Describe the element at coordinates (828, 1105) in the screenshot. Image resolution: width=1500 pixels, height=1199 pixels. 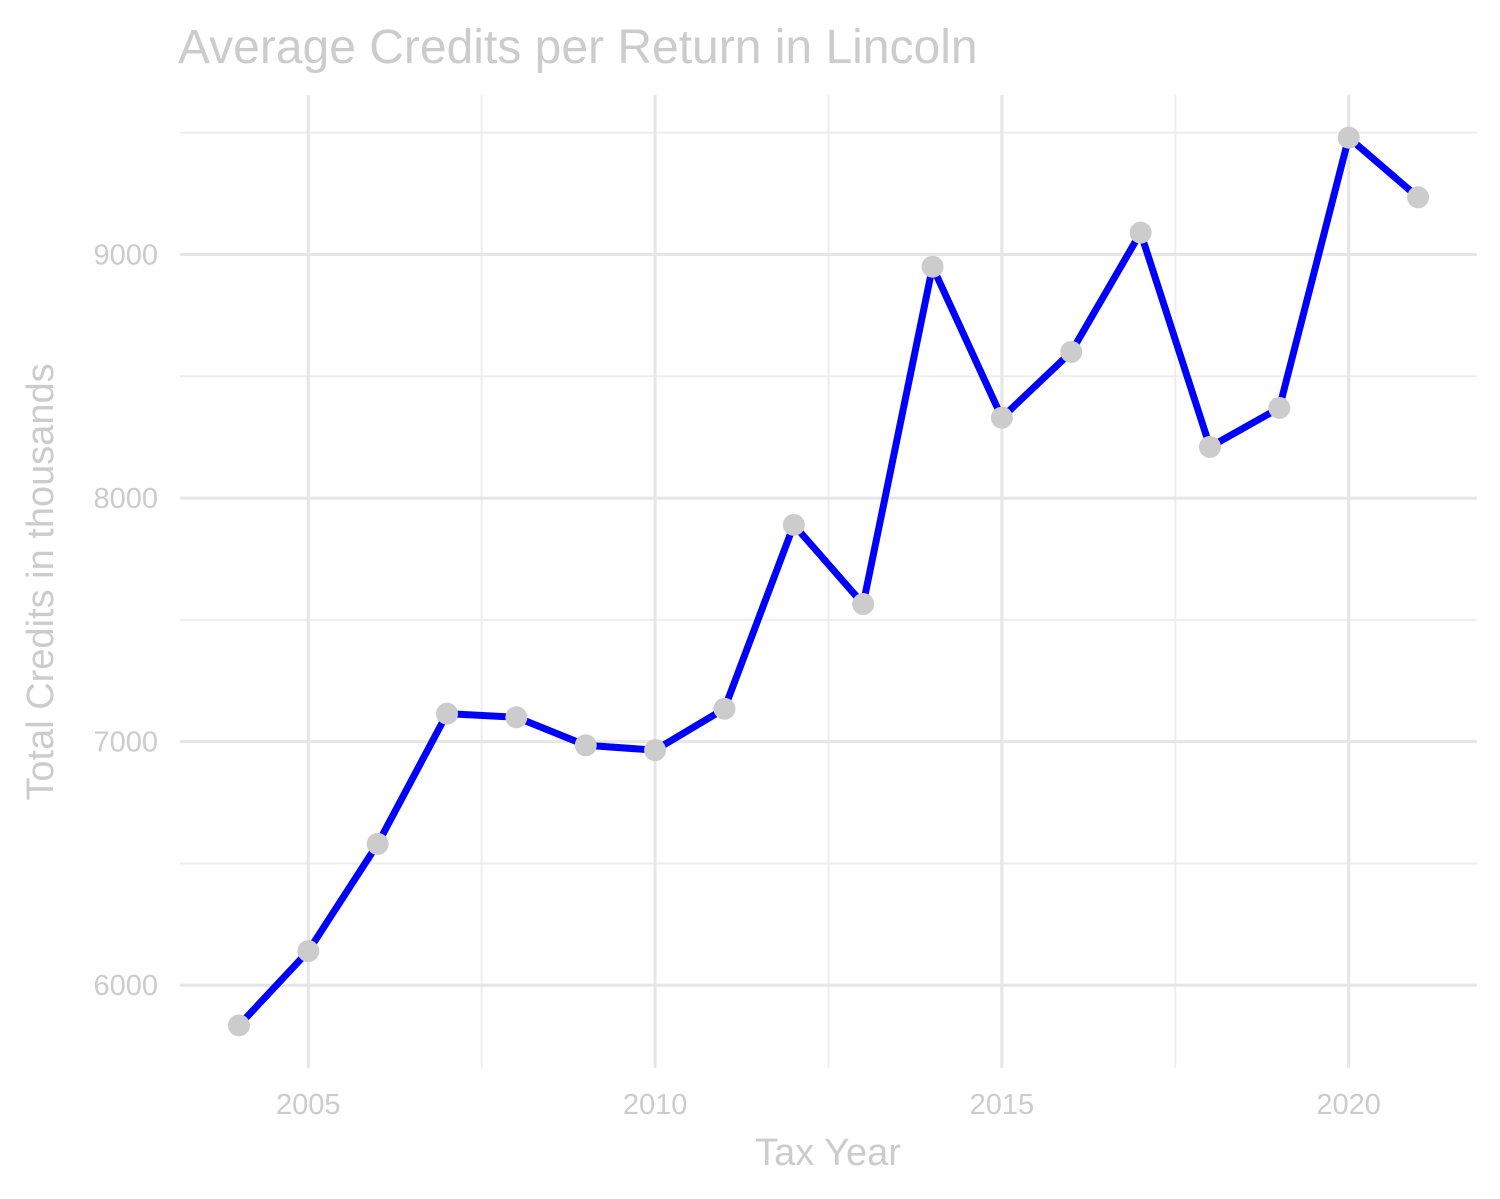
I see `x-axis-tick-labels: 2005 2010 2015 2020` at that location.